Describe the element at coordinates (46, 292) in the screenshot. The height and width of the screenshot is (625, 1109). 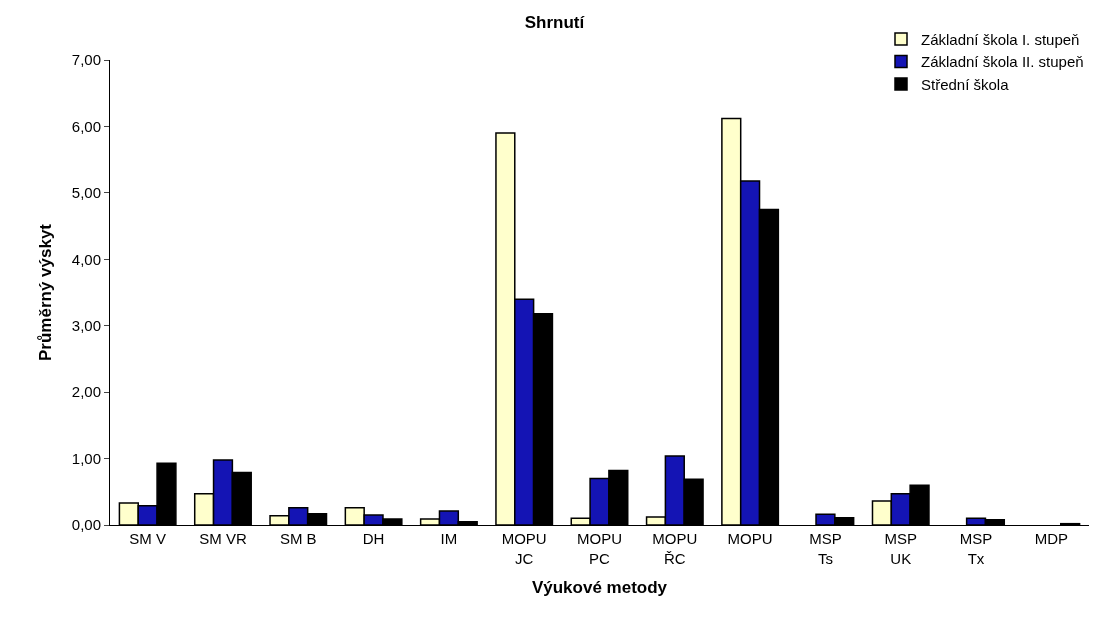
I see `y-axis-title: Průměrný výskyt` at that location.